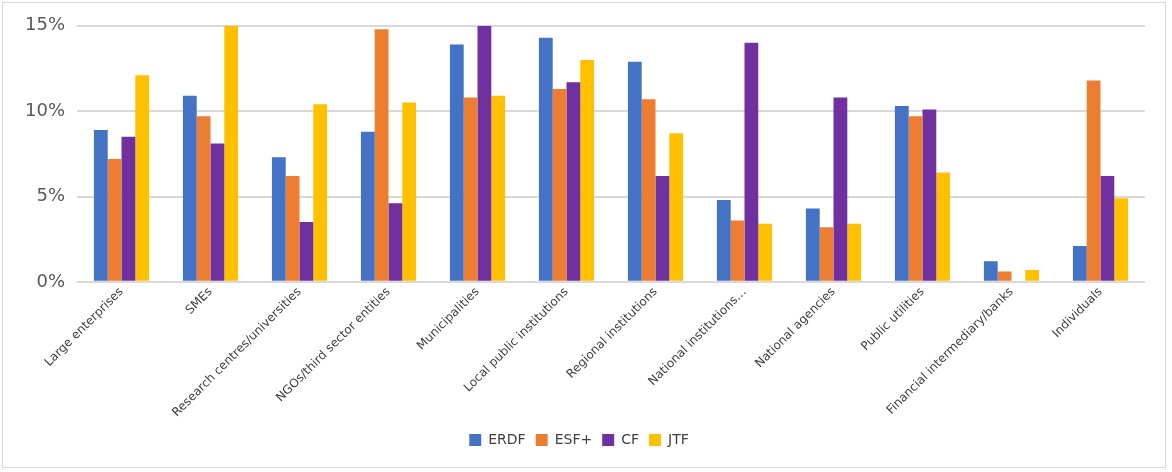 This screenshot has height=472, width=1172. What do you see at coordinates (51, 195) in the screenshot?
I see `y-tick-label: 5%` at bounding box center [51, 195].